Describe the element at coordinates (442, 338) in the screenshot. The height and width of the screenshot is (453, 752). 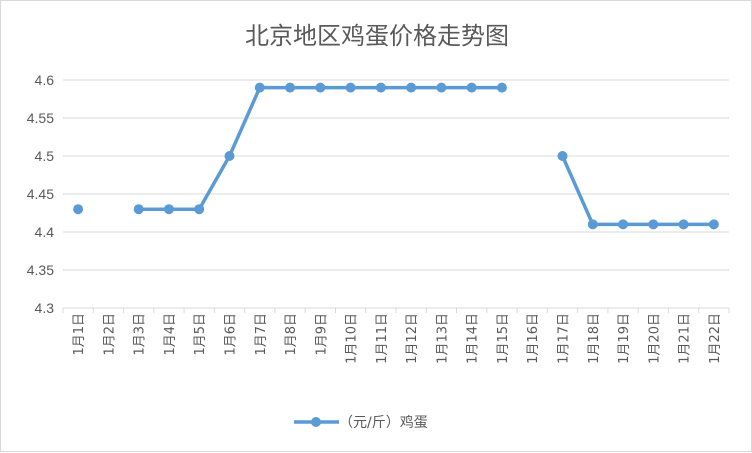
I see `x-tick-label: 1月13日` at that location.